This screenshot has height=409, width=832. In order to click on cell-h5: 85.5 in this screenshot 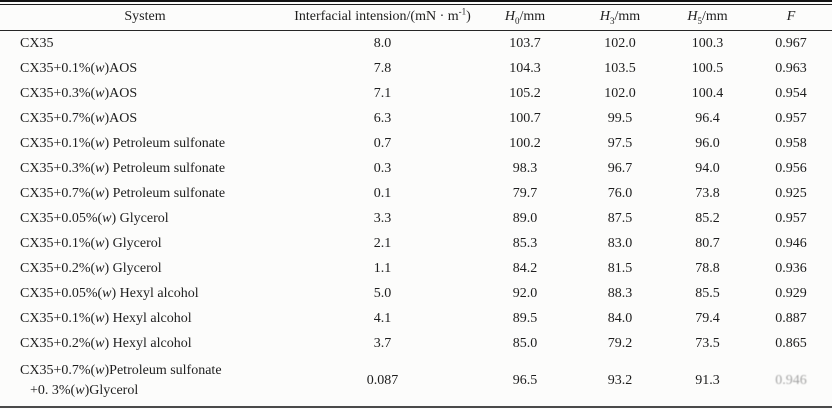, I will do `click(707, 293)`.